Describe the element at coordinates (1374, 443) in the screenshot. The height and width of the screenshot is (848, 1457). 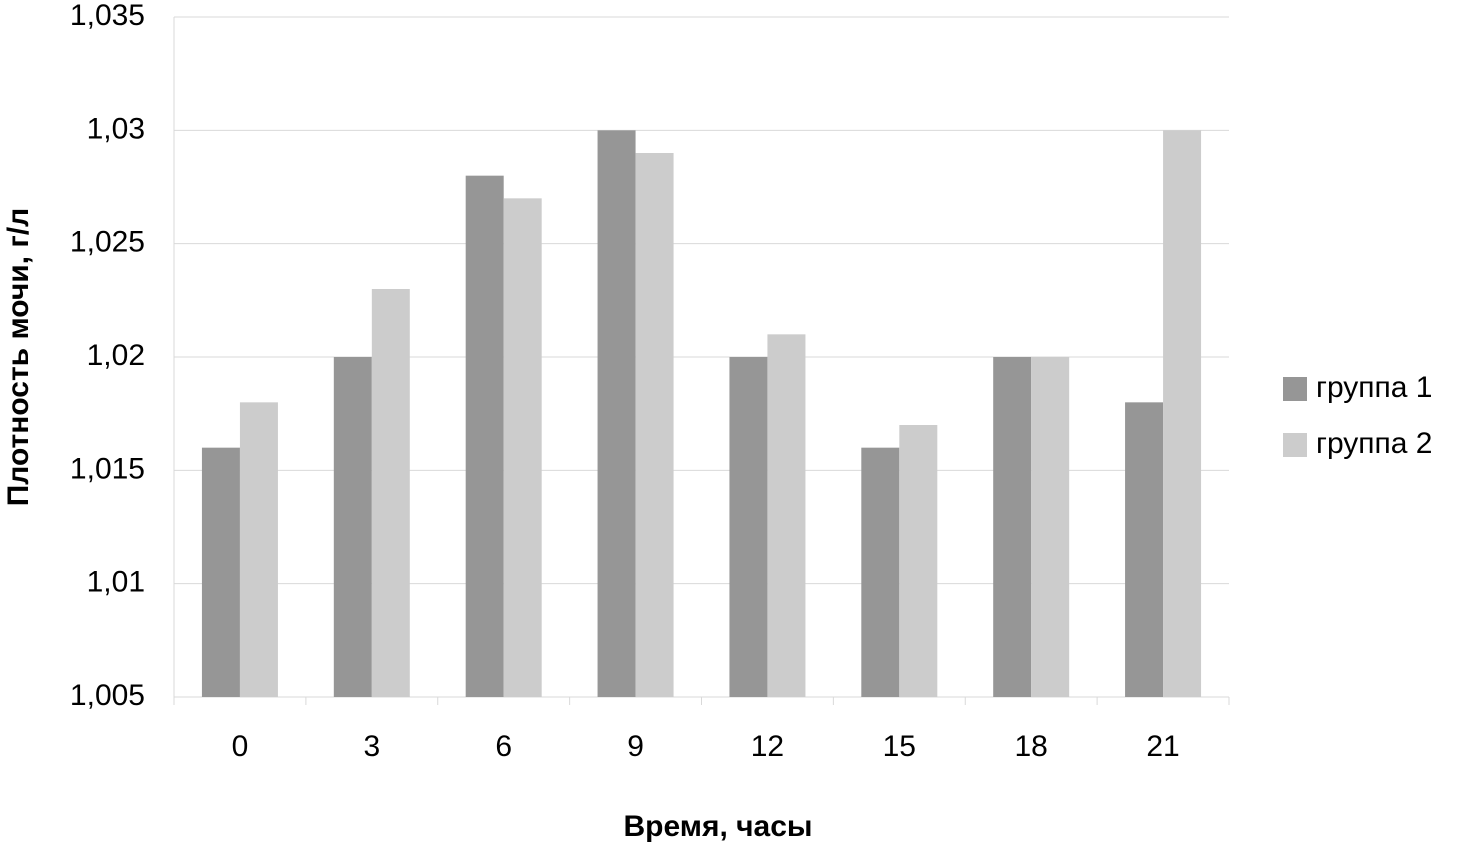
I see `legend-label: группа 2` at that location.